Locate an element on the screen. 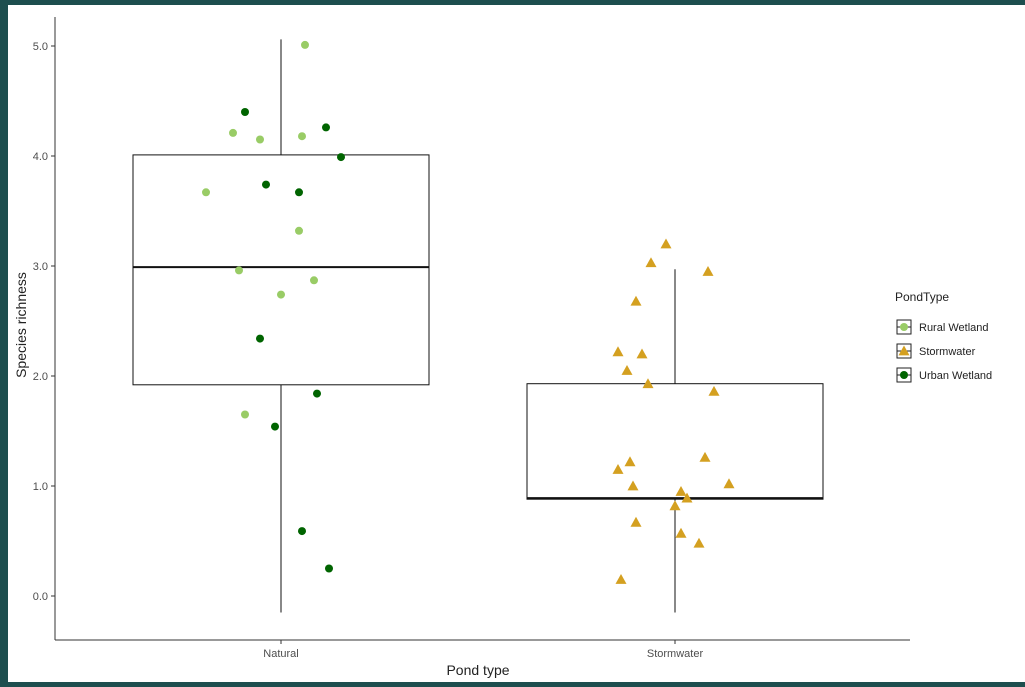  y-tick-label: 2.0 is located at coordinates (40, 377).